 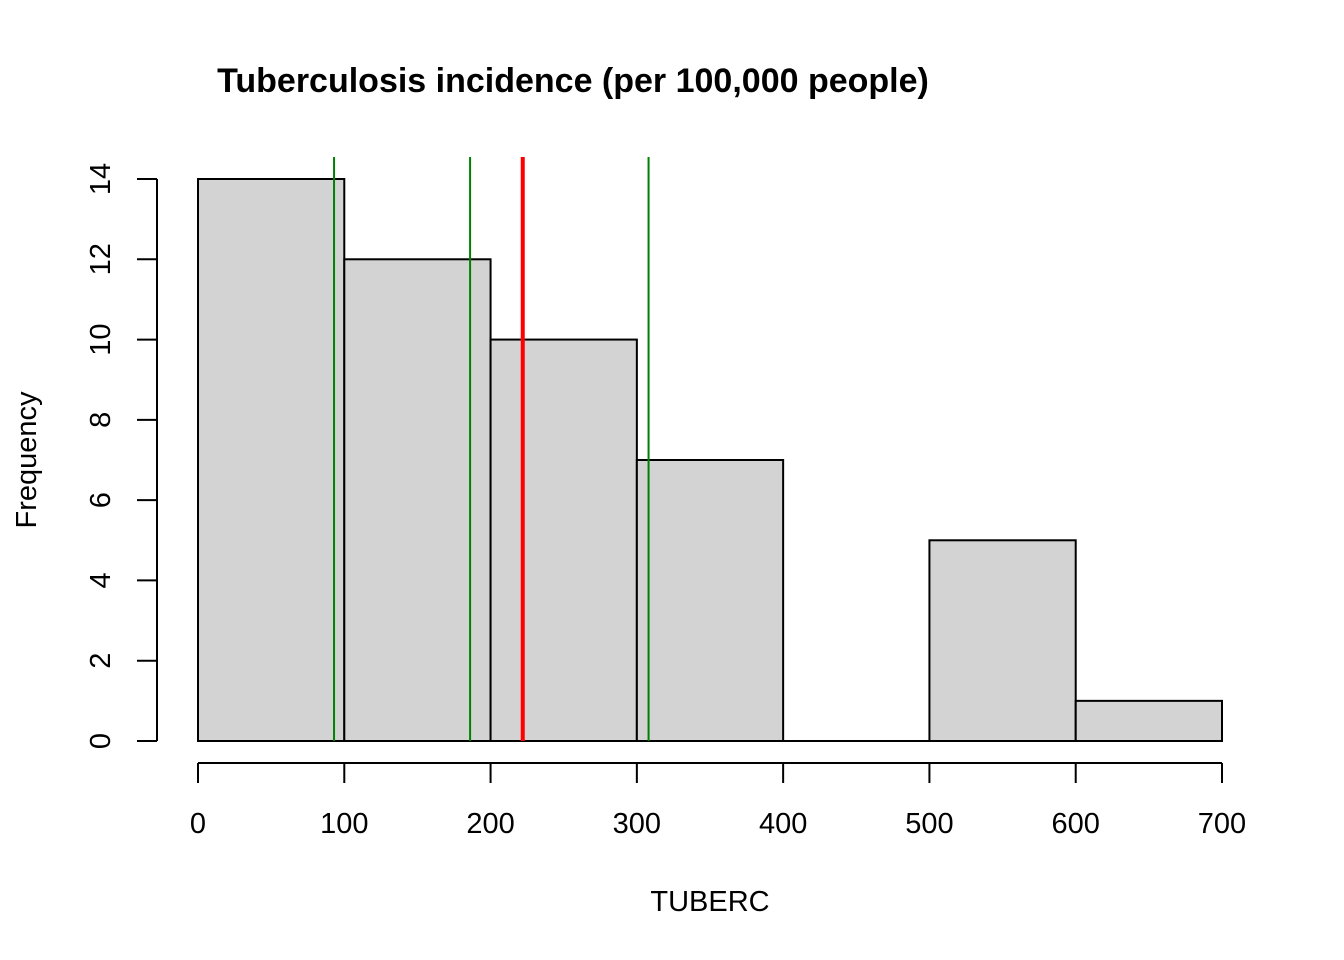 What do you see at coordinates (637, 824) in the screenshot?
I see `x-tick-label-3: 300` at bounding box center [637, 824].